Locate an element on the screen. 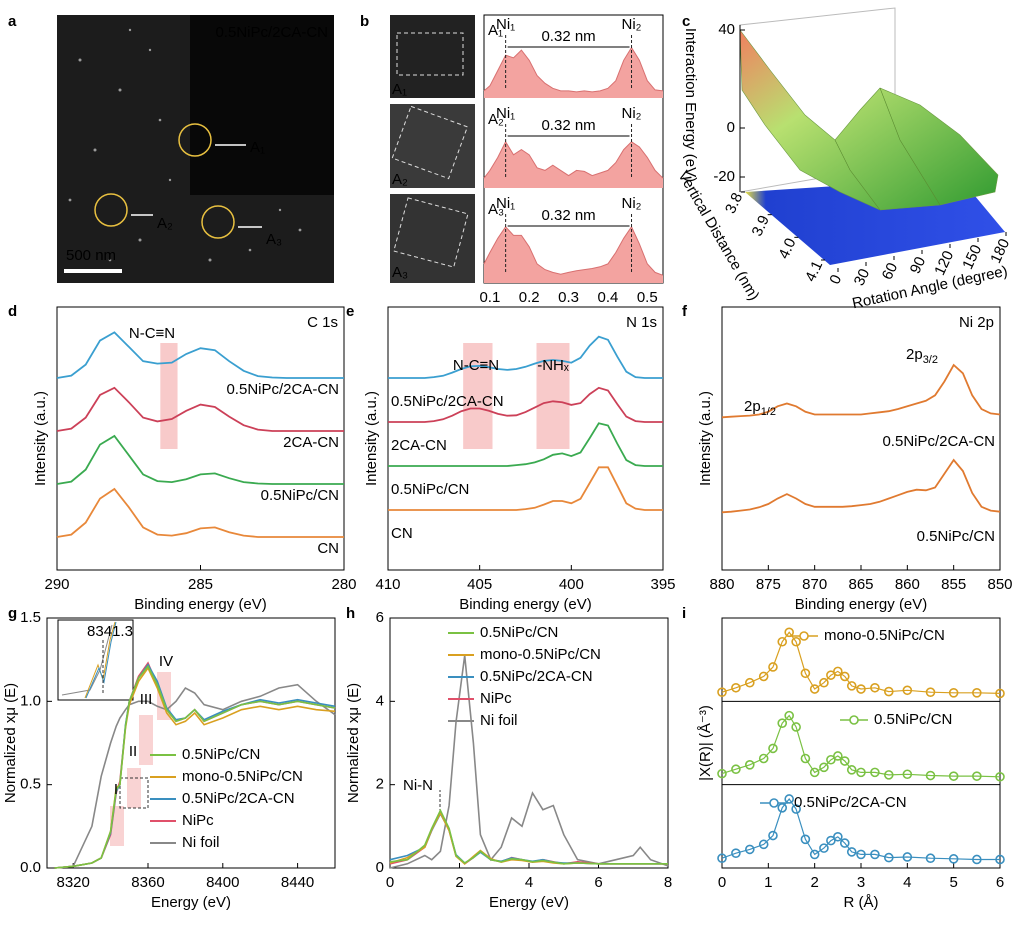 The height and width of the screenshot is (925, 1024). profile-label: A₂ is located at coordinates (496, 119).